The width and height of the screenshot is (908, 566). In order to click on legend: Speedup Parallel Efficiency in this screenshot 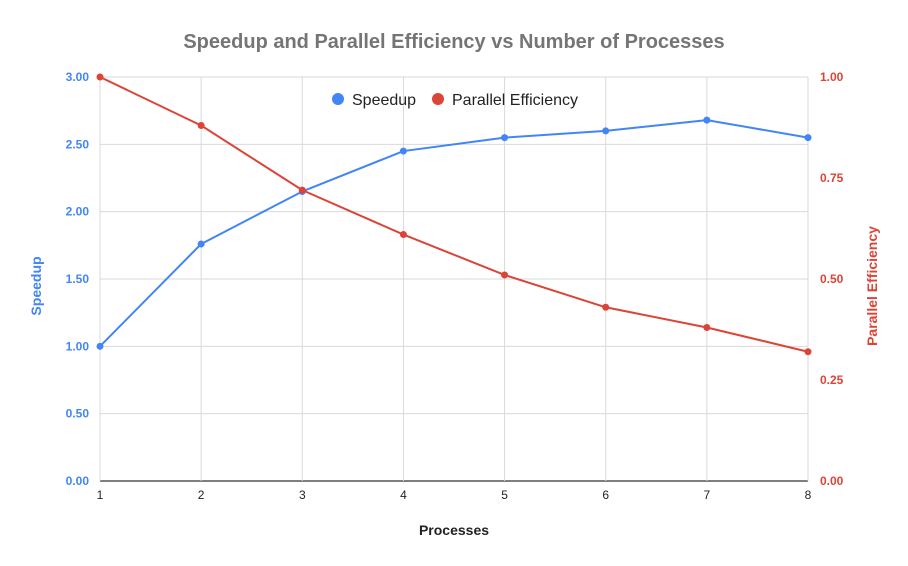, I will do `click(455, 100)`.